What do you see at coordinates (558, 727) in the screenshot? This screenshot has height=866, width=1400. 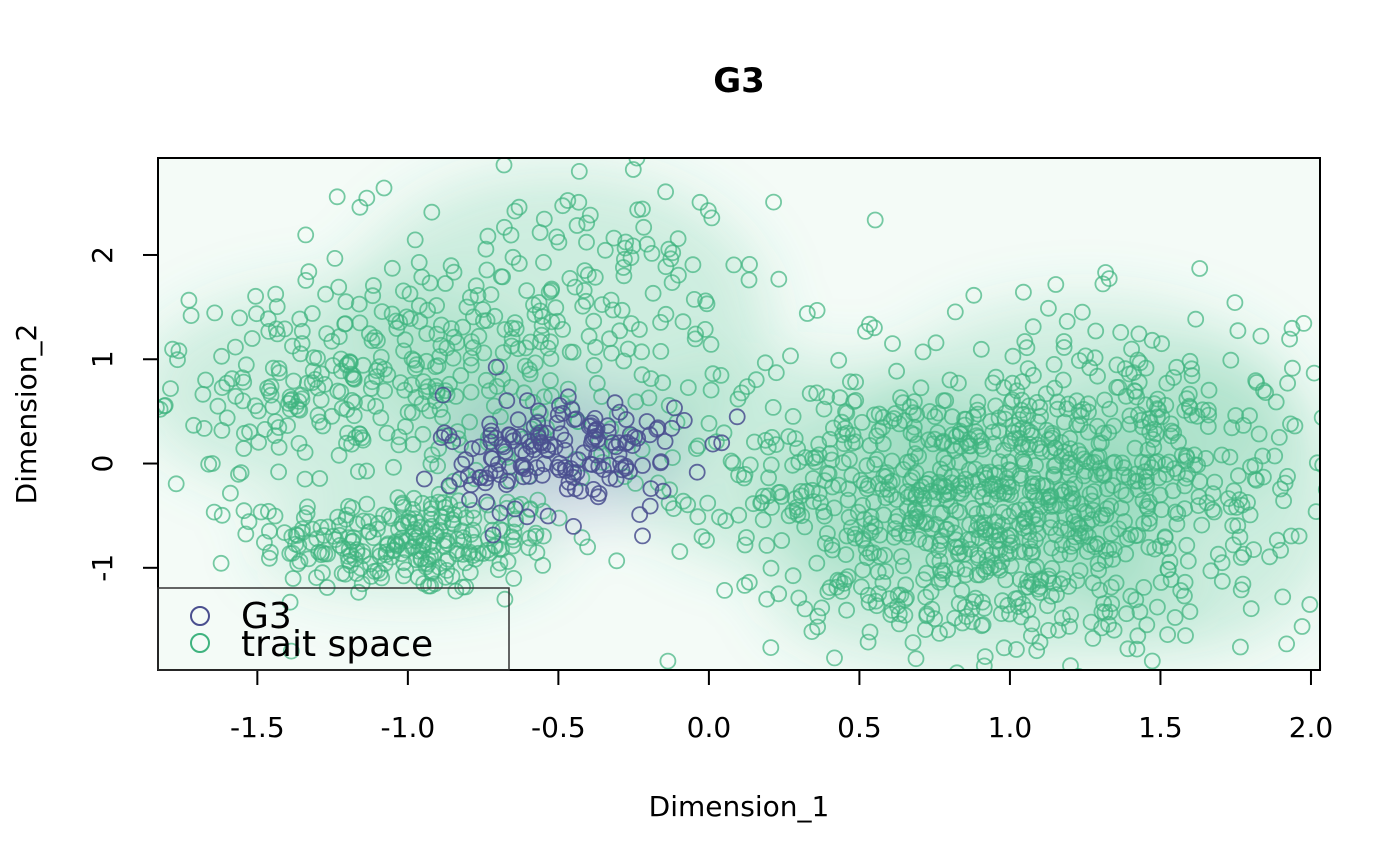 I see `x-tick-label: -0.5` at bounding box center [558, 727].